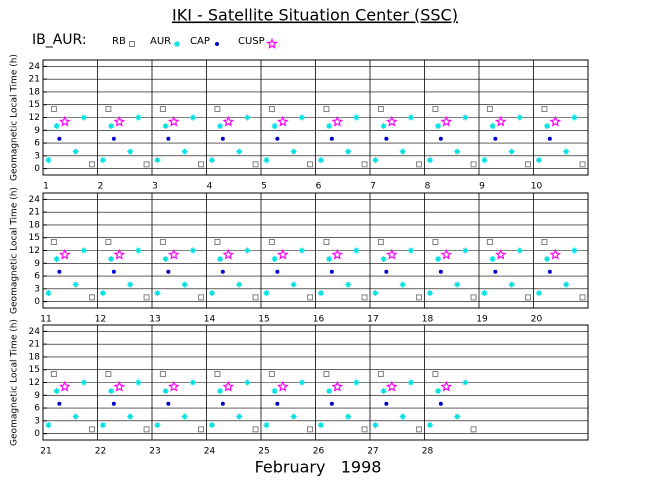  Describe the element at coordinates (34, 383) in the screenshot. I see `y-tick-label: 12` at that location.